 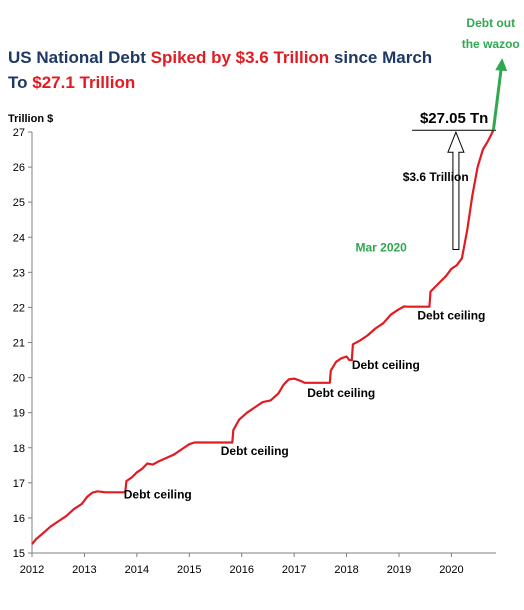 I want to click on annotation-3-6-trillion: $3.6 Trillion, so click(x=436, y=177).